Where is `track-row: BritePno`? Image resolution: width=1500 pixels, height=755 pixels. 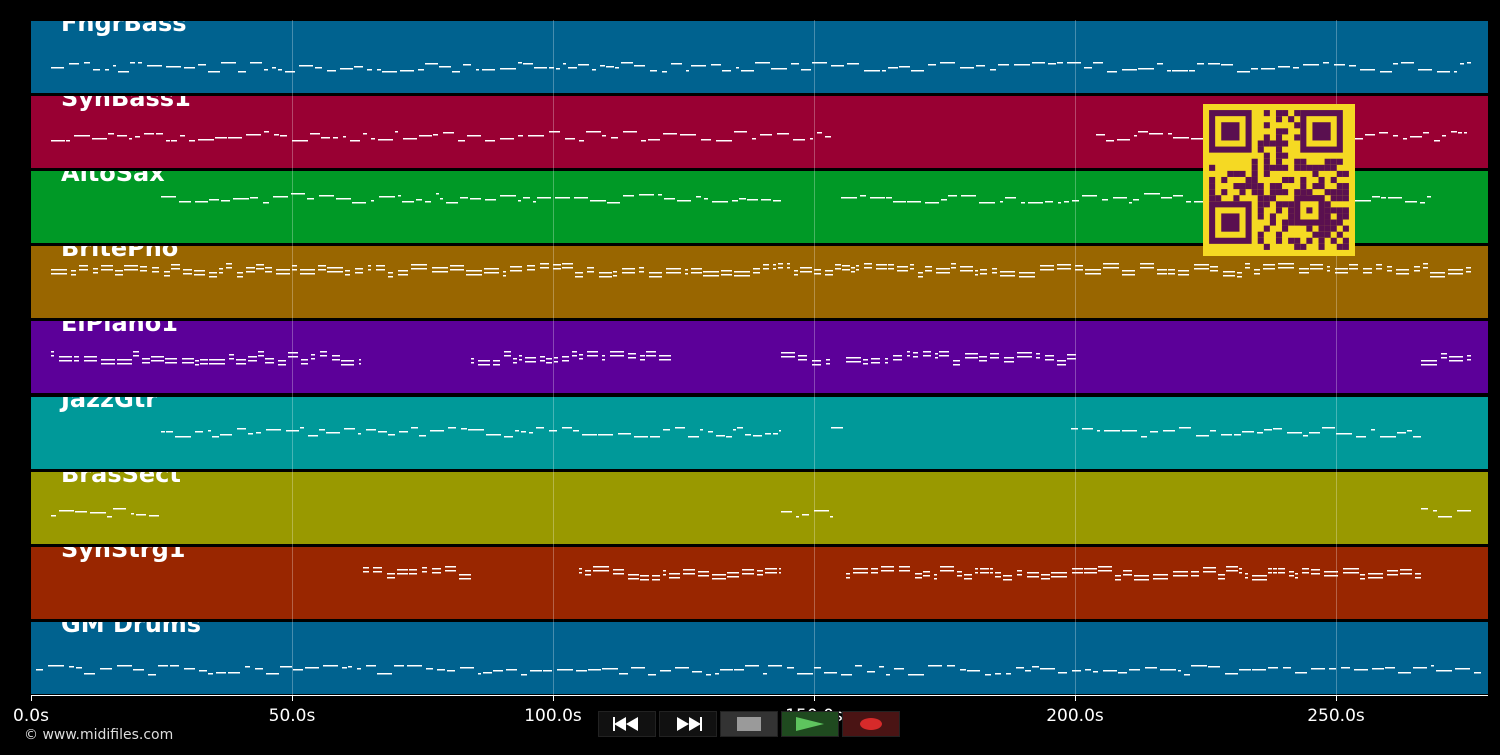 track-row: BritePno is located at coordinates (759, 282).